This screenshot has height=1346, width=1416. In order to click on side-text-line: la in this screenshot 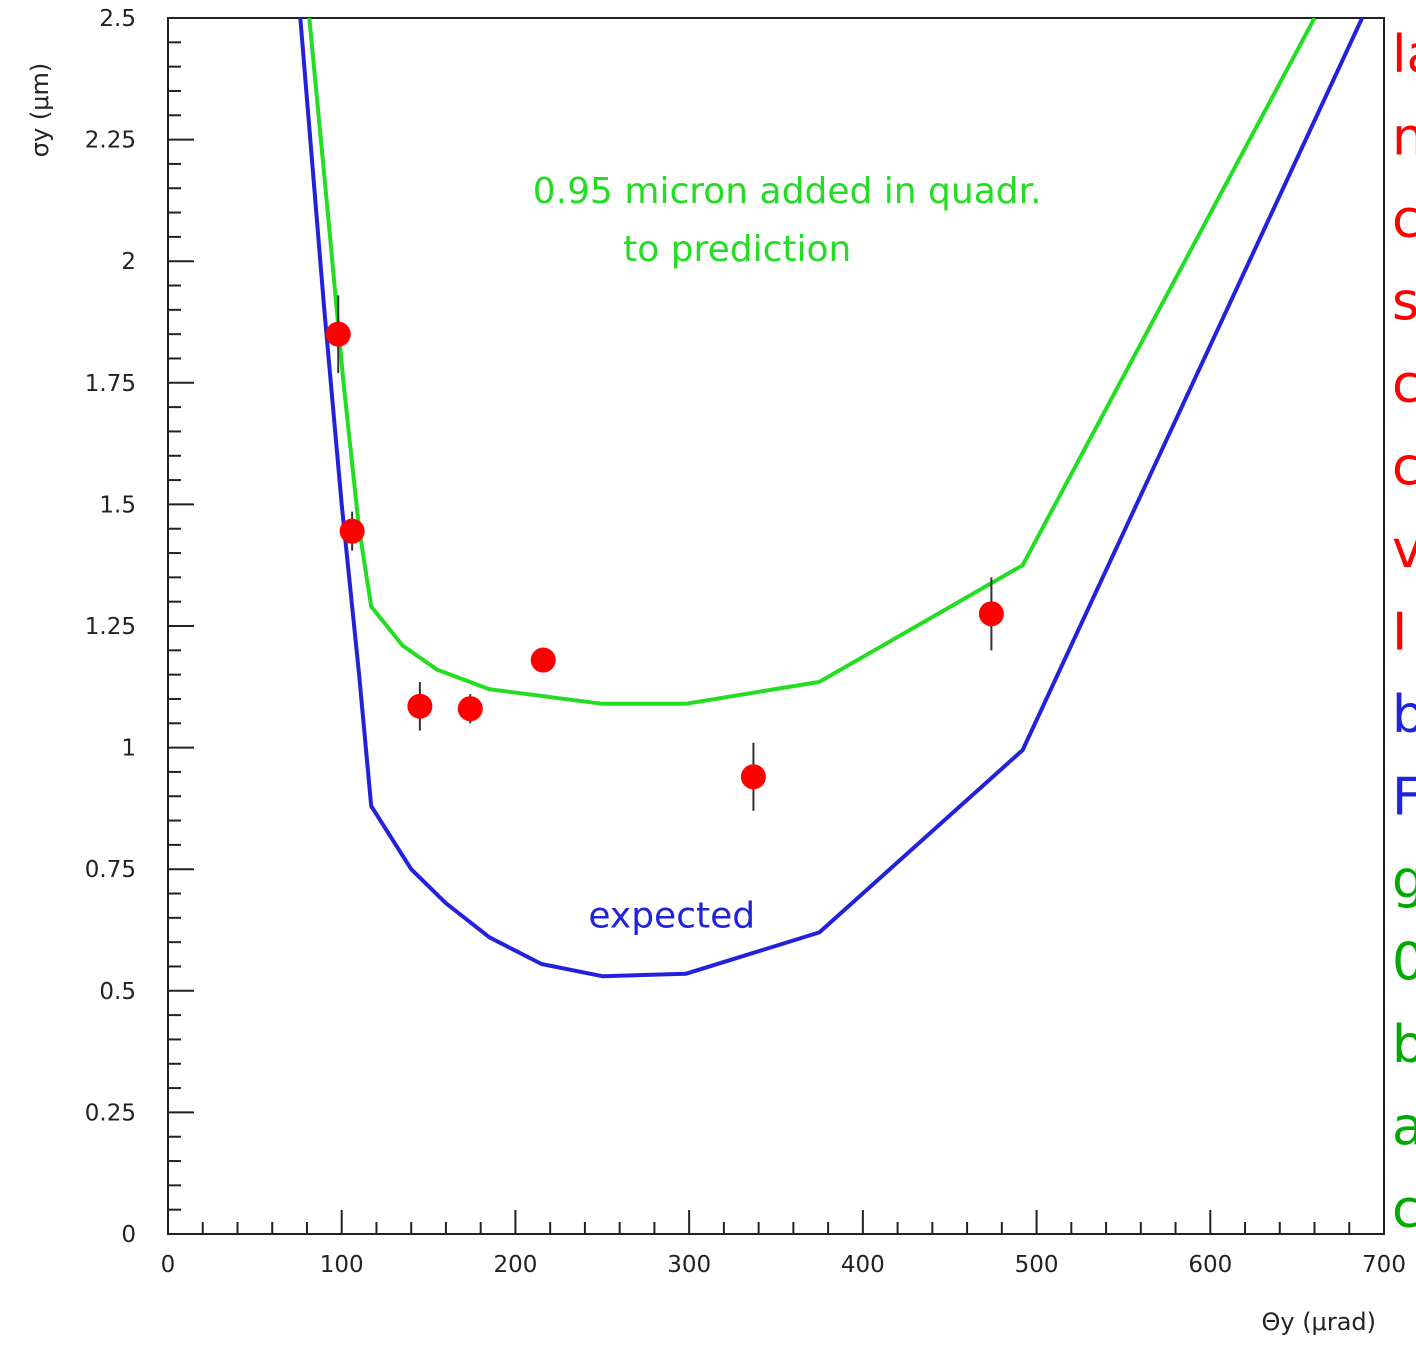, I will do `click(1404, 55)`.